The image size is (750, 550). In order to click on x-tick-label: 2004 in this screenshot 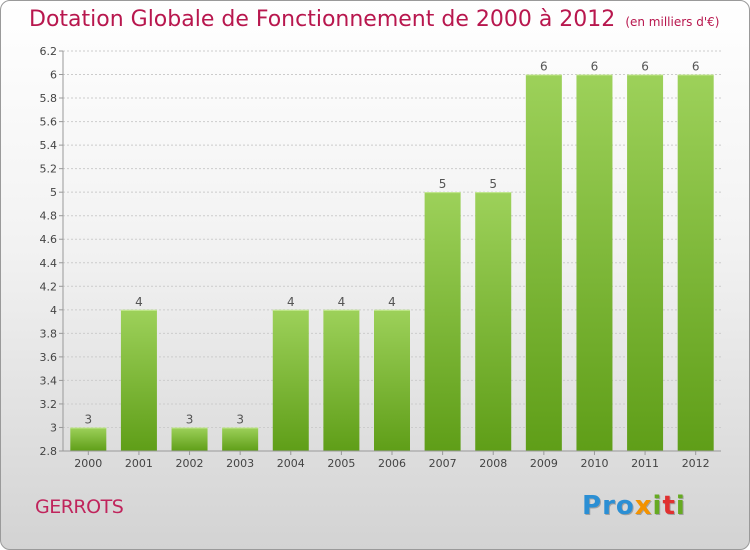, I will do `click(291, 463)`.